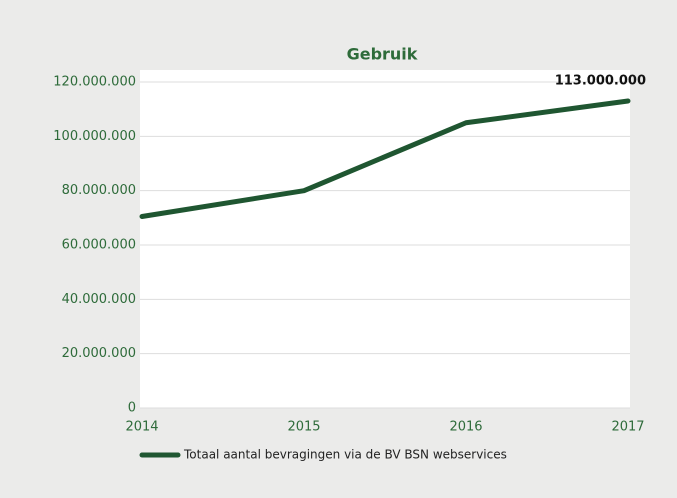 The width and height of the screenshot is (677, 498). What do you see at coordinates (132, 408) in the screenshot?
I see `y-tick-label: 0` at bounding box center [132, 408].